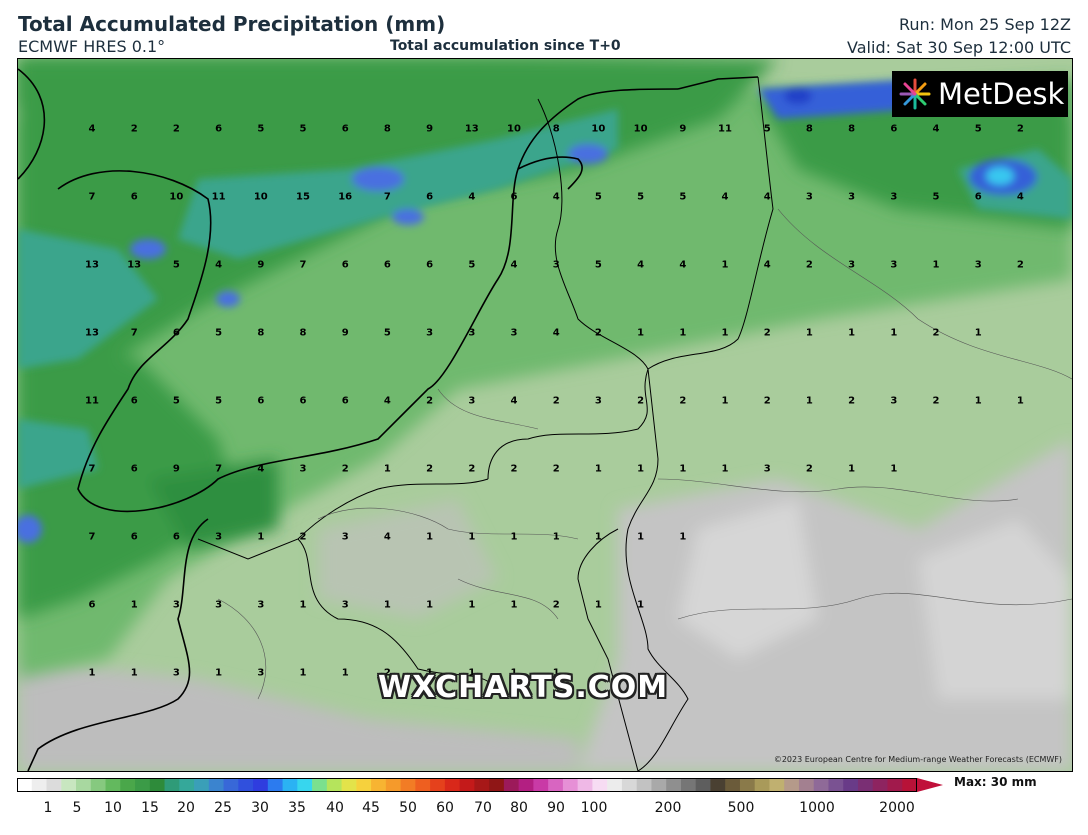 The image size is (1088, 835). I want to click on precip-colorbar, so click(480, 785).